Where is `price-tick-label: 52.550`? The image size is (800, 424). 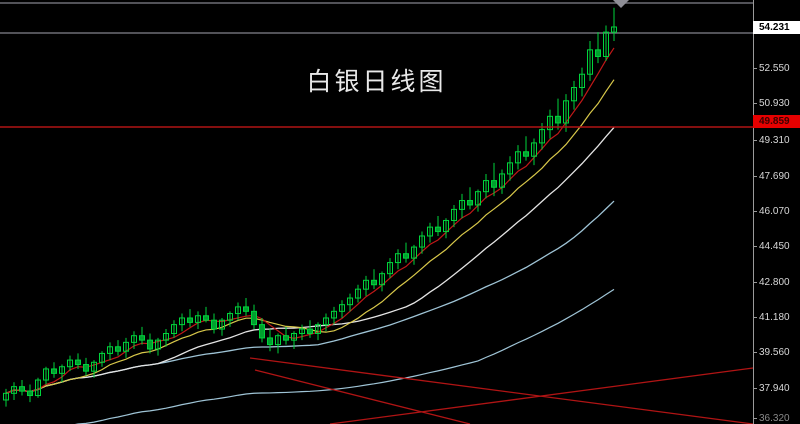 price-tick-label: 52.550 is located at coordinates (774, 68).